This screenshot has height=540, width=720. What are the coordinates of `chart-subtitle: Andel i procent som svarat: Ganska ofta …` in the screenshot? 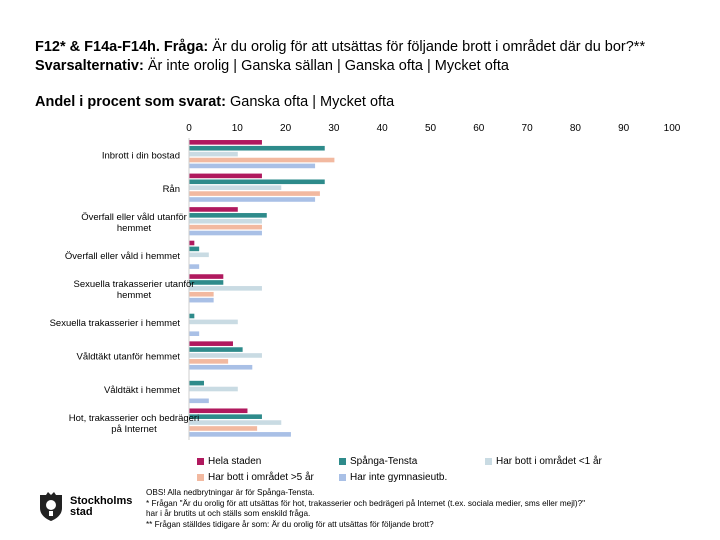 It's located at (214, 102).